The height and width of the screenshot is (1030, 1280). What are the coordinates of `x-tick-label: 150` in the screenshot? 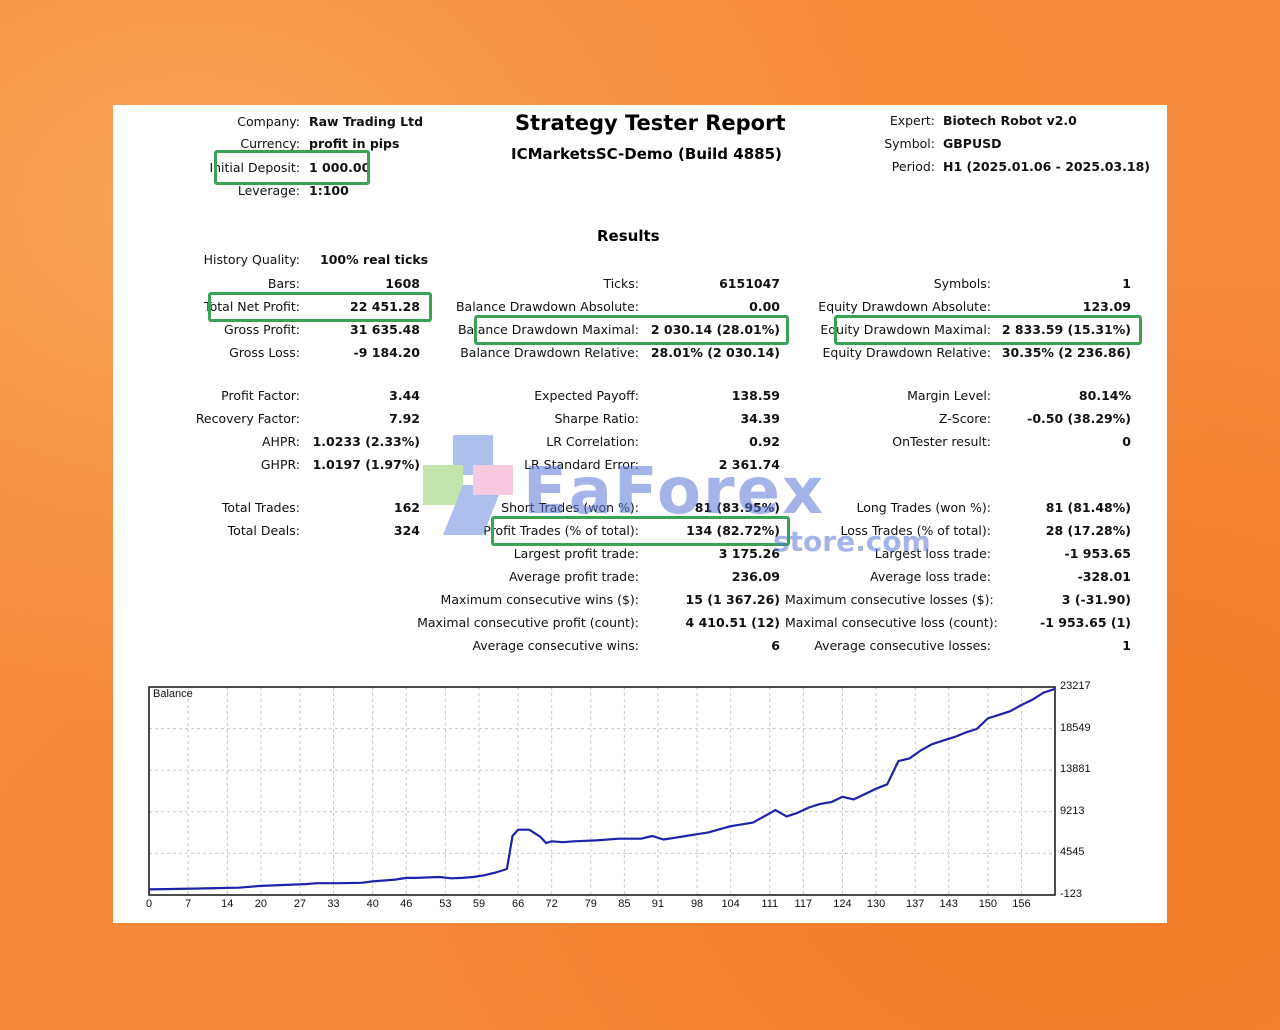 It's located at (988, 904).